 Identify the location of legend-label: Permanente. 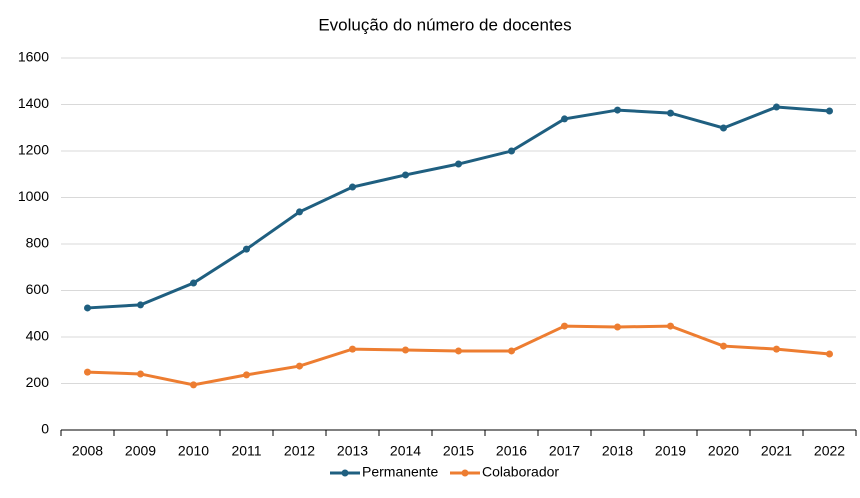
(400, 472).